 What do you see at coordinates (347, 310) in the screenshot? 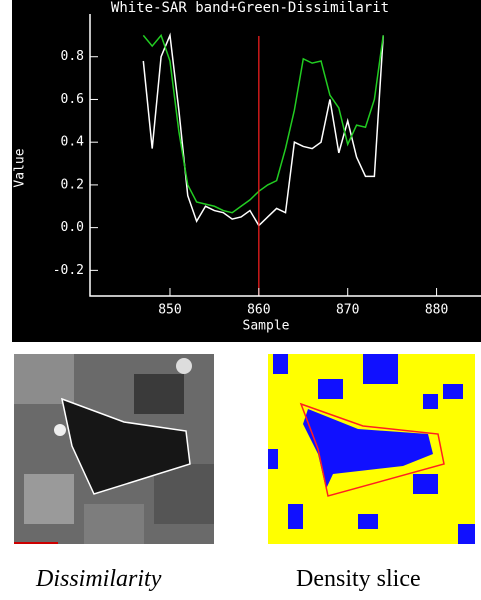
I see `x-tick-label: 870` at bounding box center [347, 310].